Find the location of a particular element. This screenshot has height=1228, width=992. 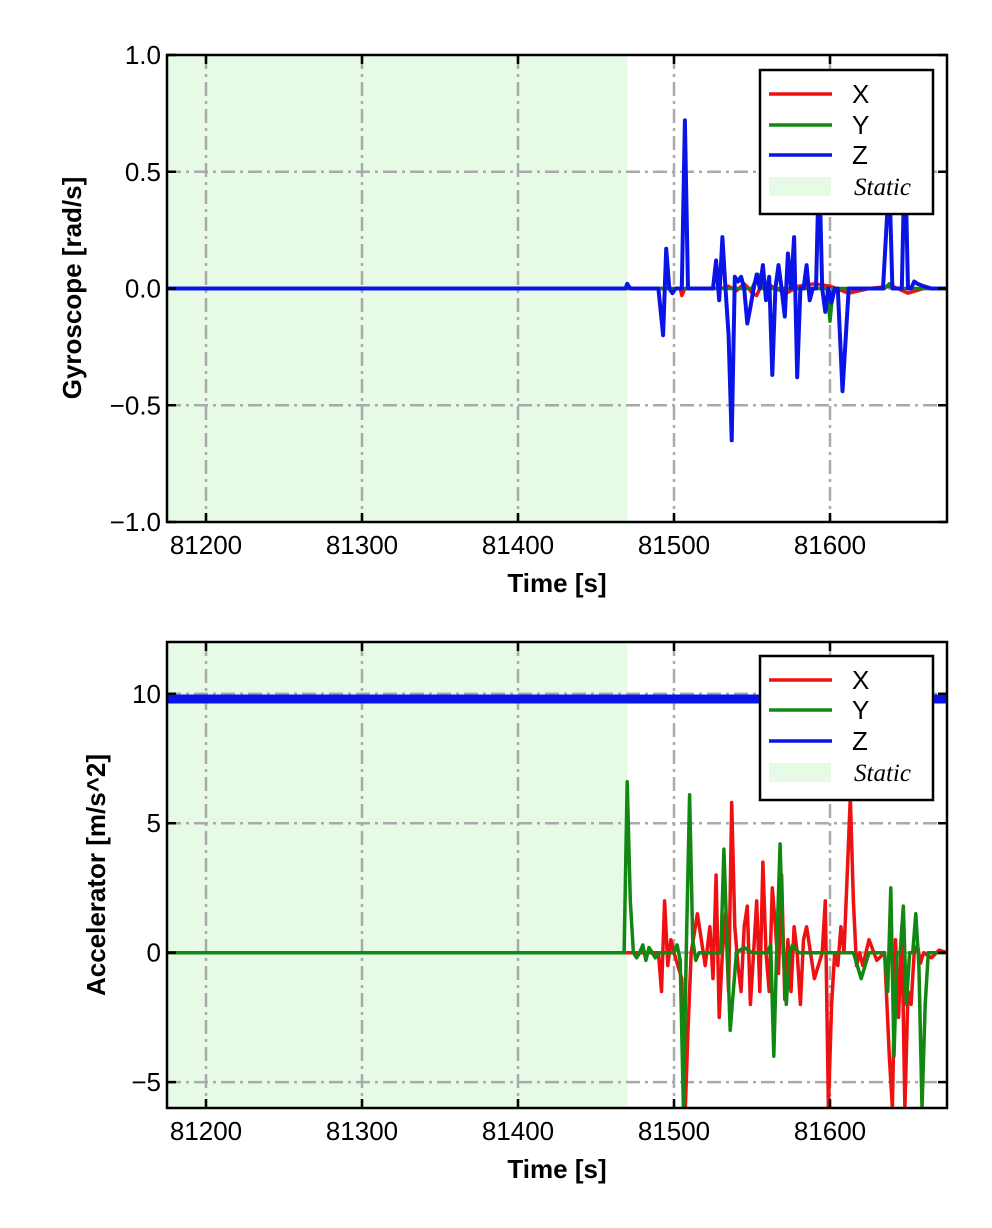

accel-x-tick-label: 81600 is located at coordinates (830, 1131).